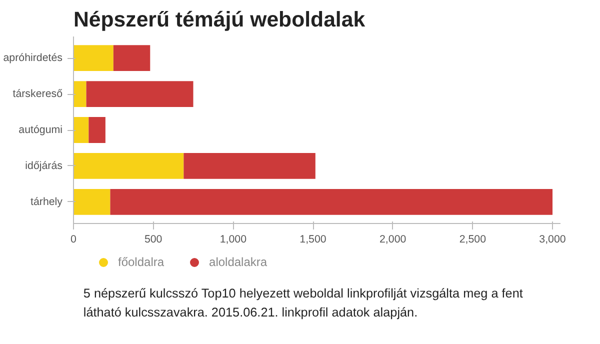  What do you see at coordinates (303, 303) in the screenshot?
I see `text: 5 népszerű kulcsszó Top10 helyezett weboldal linkprofilját vizsgálta meg a fent látható kulcsszavakra. 2015.06.21. linkprofil adatok alapján.` at bounding box center [303, 303].